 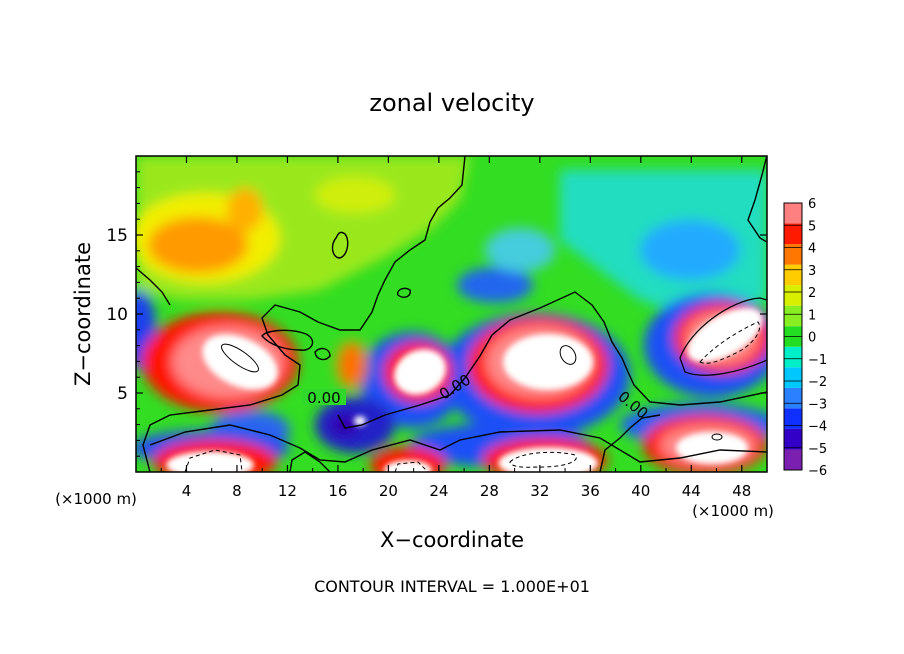 What do you see at coordinates (817, 471) in the screenshot?
I see `colorbar-tick-label: −6` at bounding box center [817, 471].